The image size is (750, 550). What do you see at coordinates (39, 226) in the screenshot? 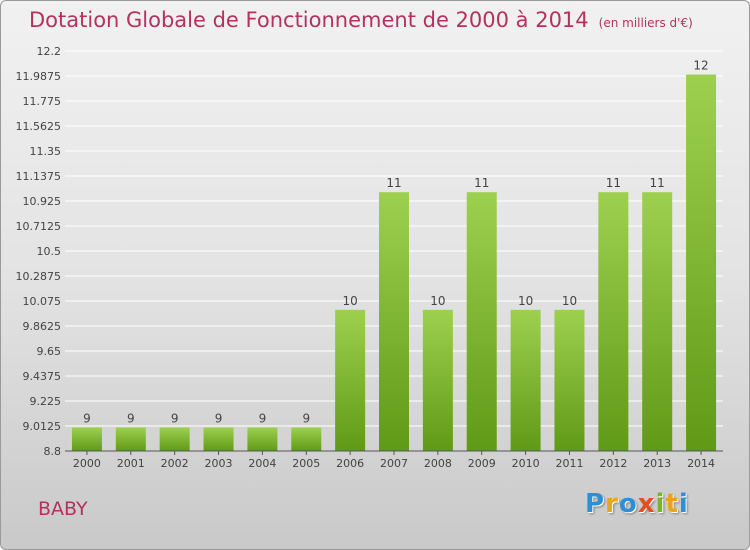
I see `y-tick-label: 10.7125` at bounding box center [39, 226].